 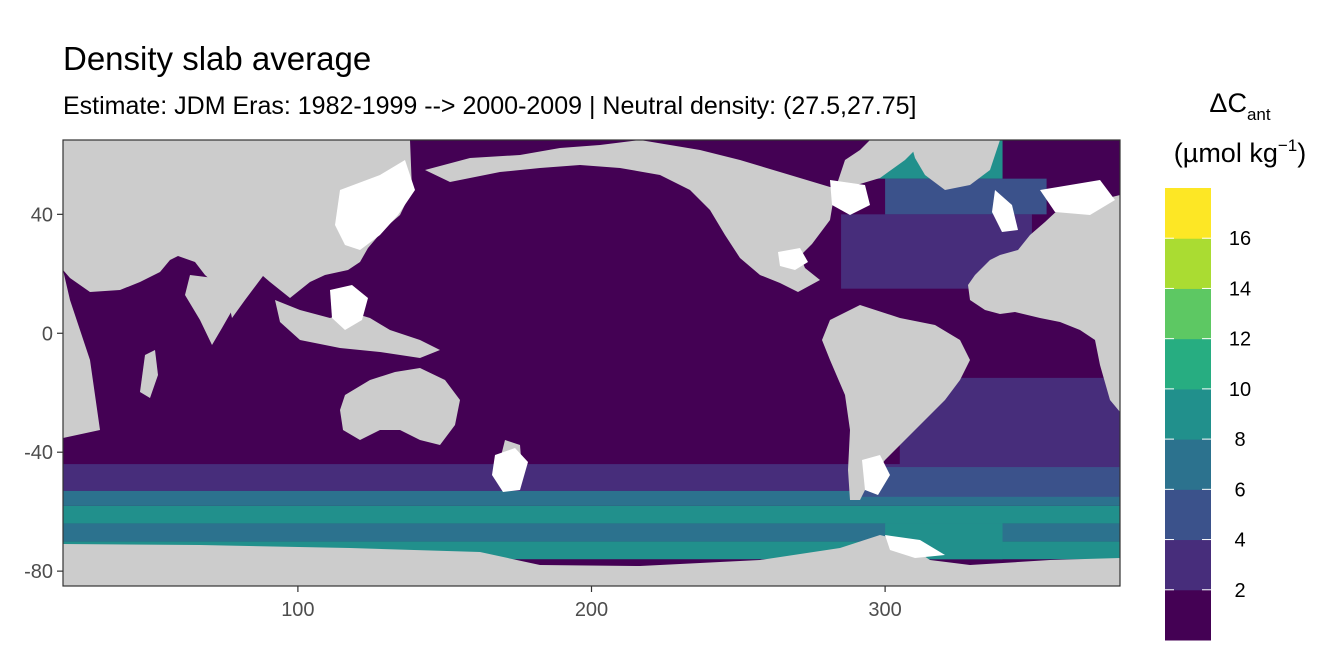 What do you see at coordinates (375, 205) in the screenshot?
I see `missing-japan-sea` at bounding box center [375, 205].